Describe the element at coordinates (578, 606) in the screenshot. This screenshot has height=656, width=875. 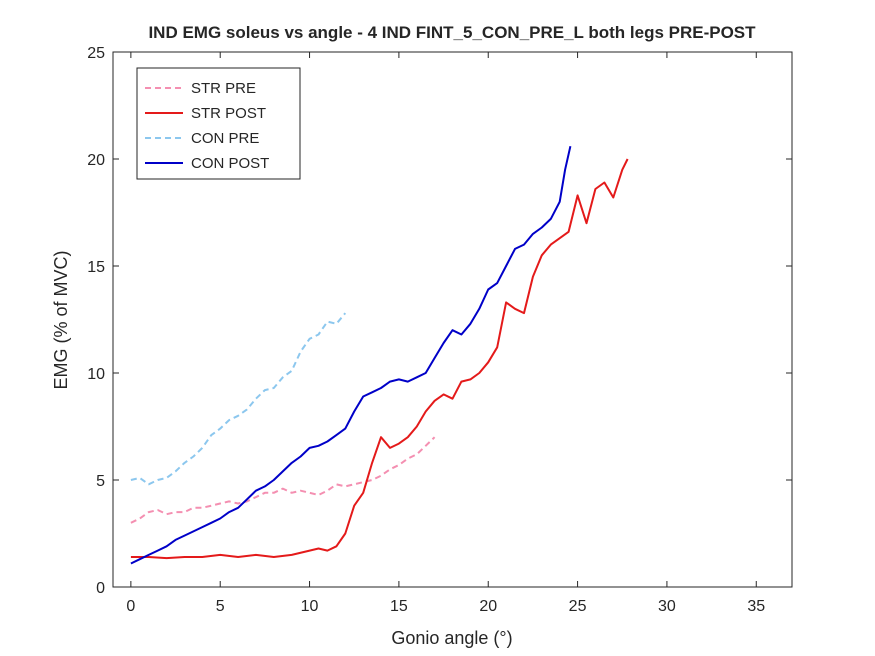
I see `x-tick-label: 25` at that location.